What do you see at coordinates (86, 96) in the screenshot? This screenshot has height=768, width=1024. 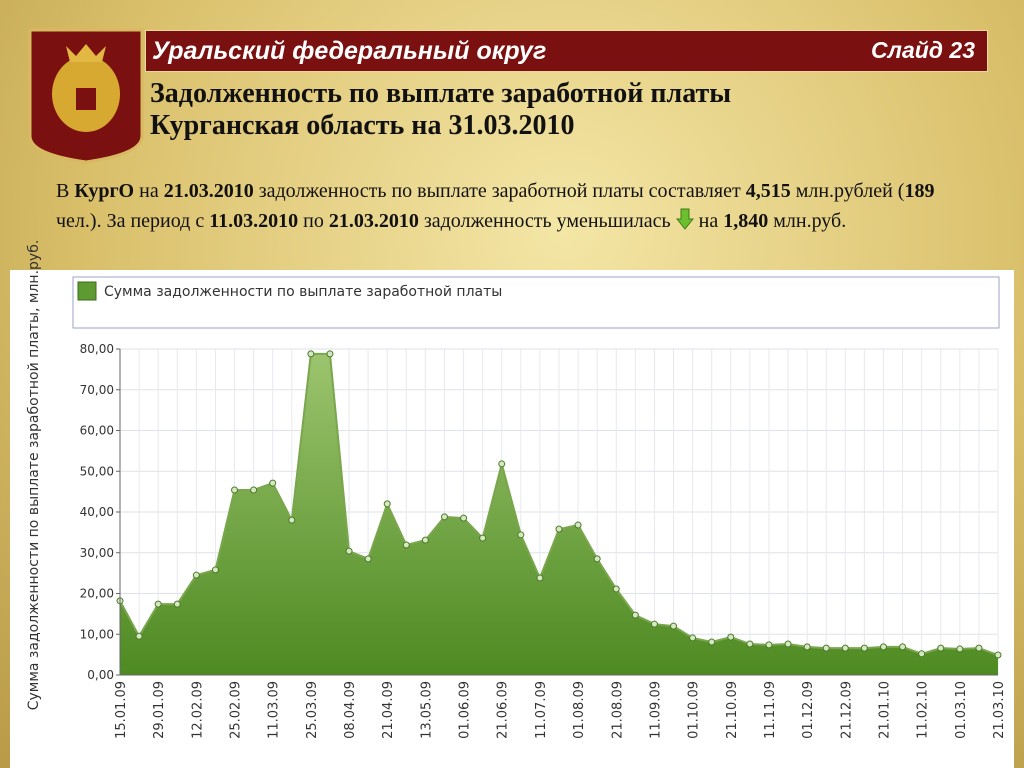 I see `emblem` at bounding box center [86, 96].